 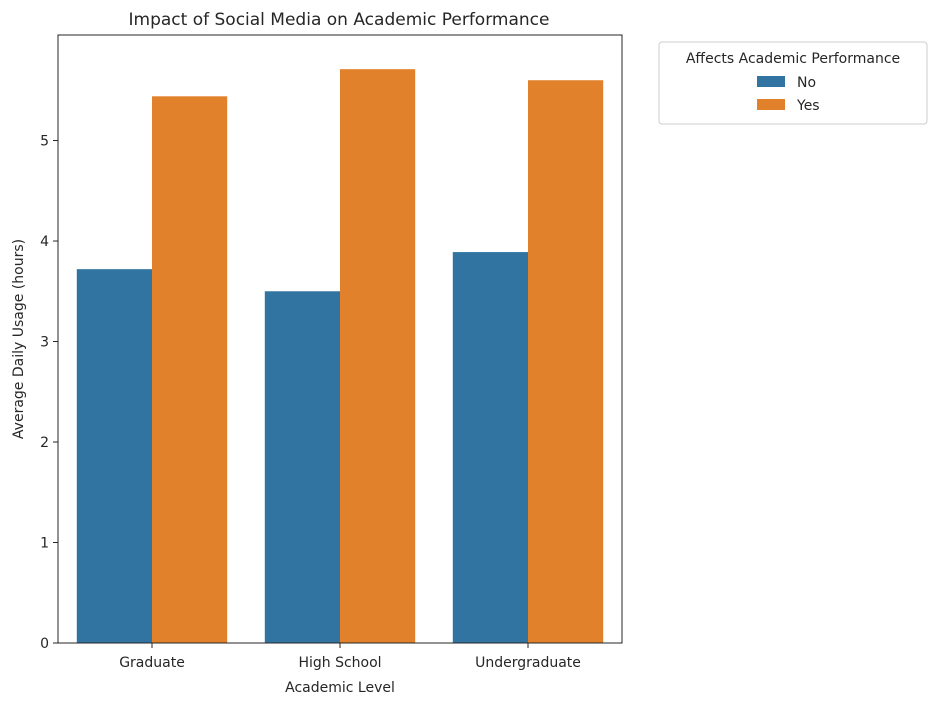 What do you see at coordinates (19, 339) in the screenshot?
I see `y-axis-label: Average Daily Usage (hours)` at bounding box center [19, 339].